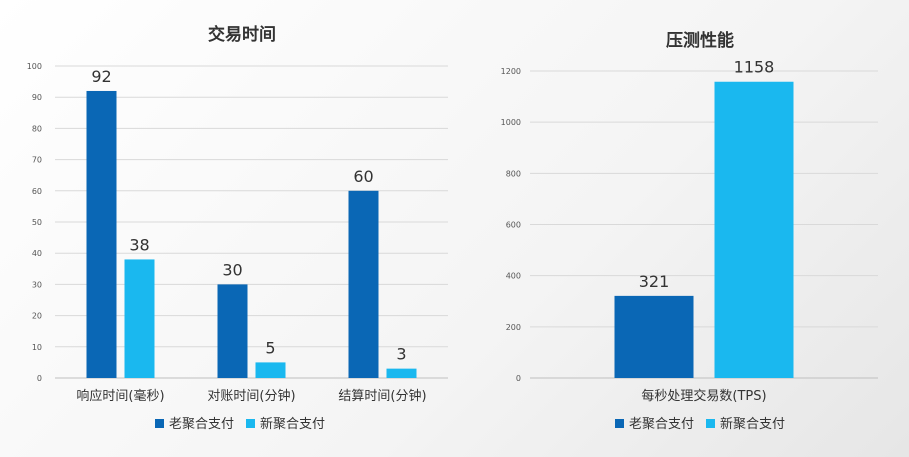 This screenshot has height=457, width=909. Describe the element at coordinates (37, 128) in the screenshot. I see `y-tick-label: 80` at that location.